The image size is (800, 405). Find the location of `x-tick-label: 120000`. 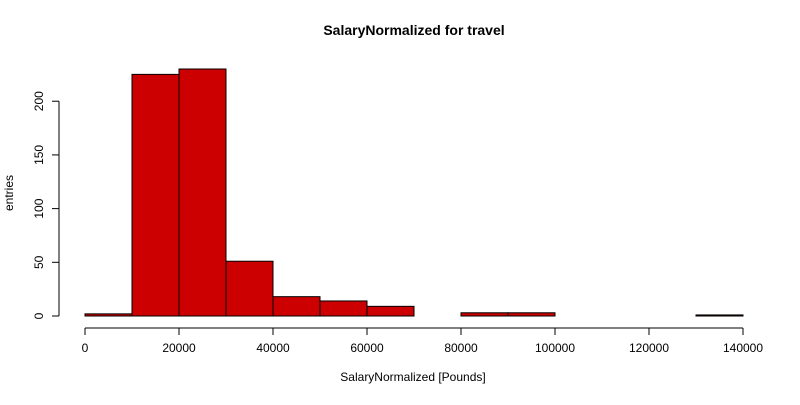

x-tick-label: 120000 is located at coordinates (649, 348).